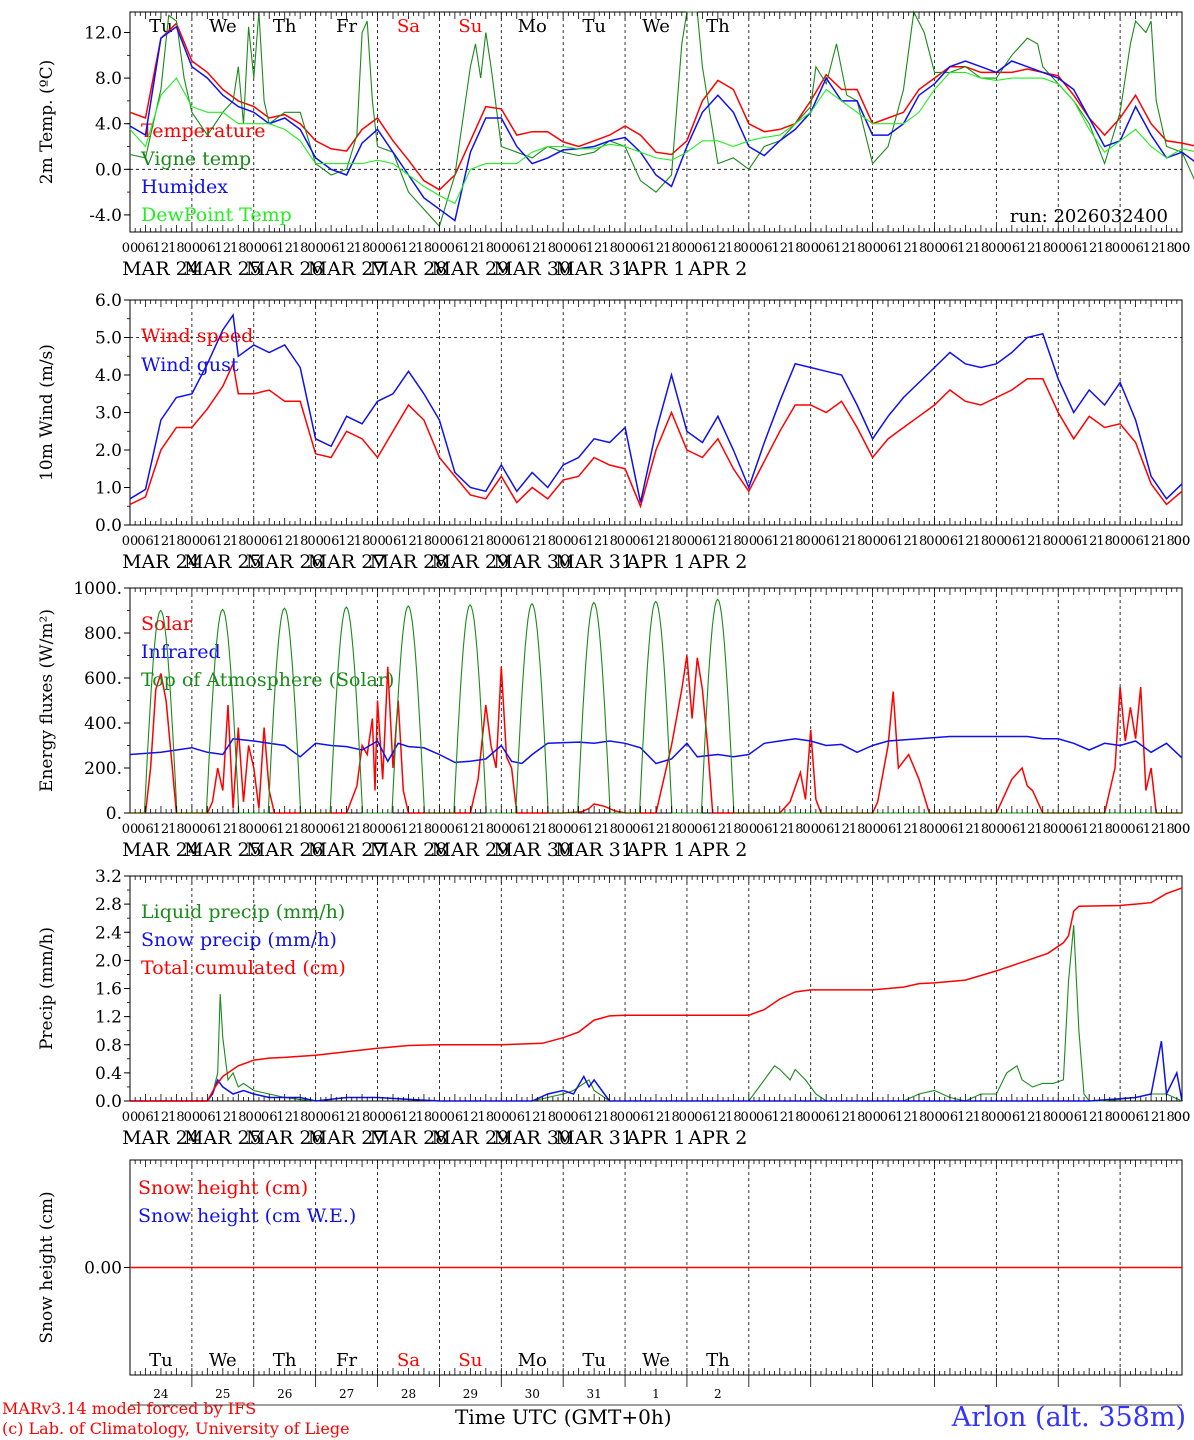  I want to click on weekday-label: We, so click(223, 1360).